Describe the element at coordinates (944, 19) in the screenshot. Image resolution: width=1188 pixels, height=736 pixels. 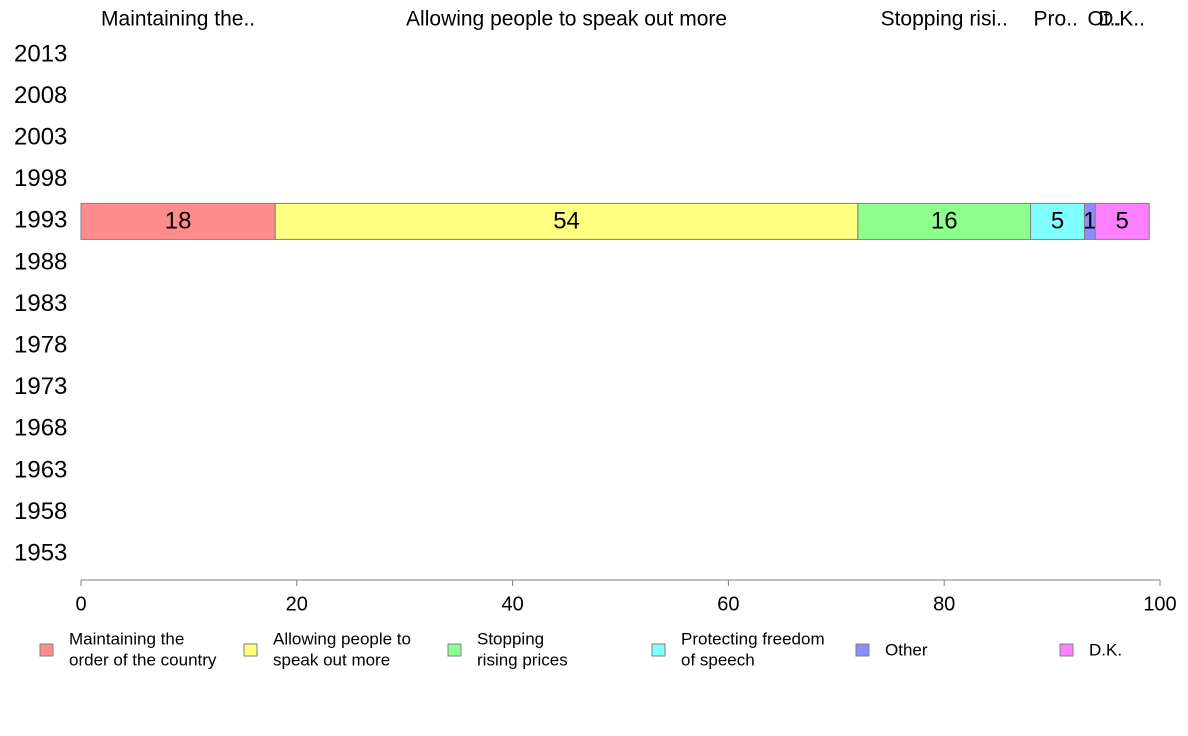
I see `top-category-label: Stopping risi..` at that location.